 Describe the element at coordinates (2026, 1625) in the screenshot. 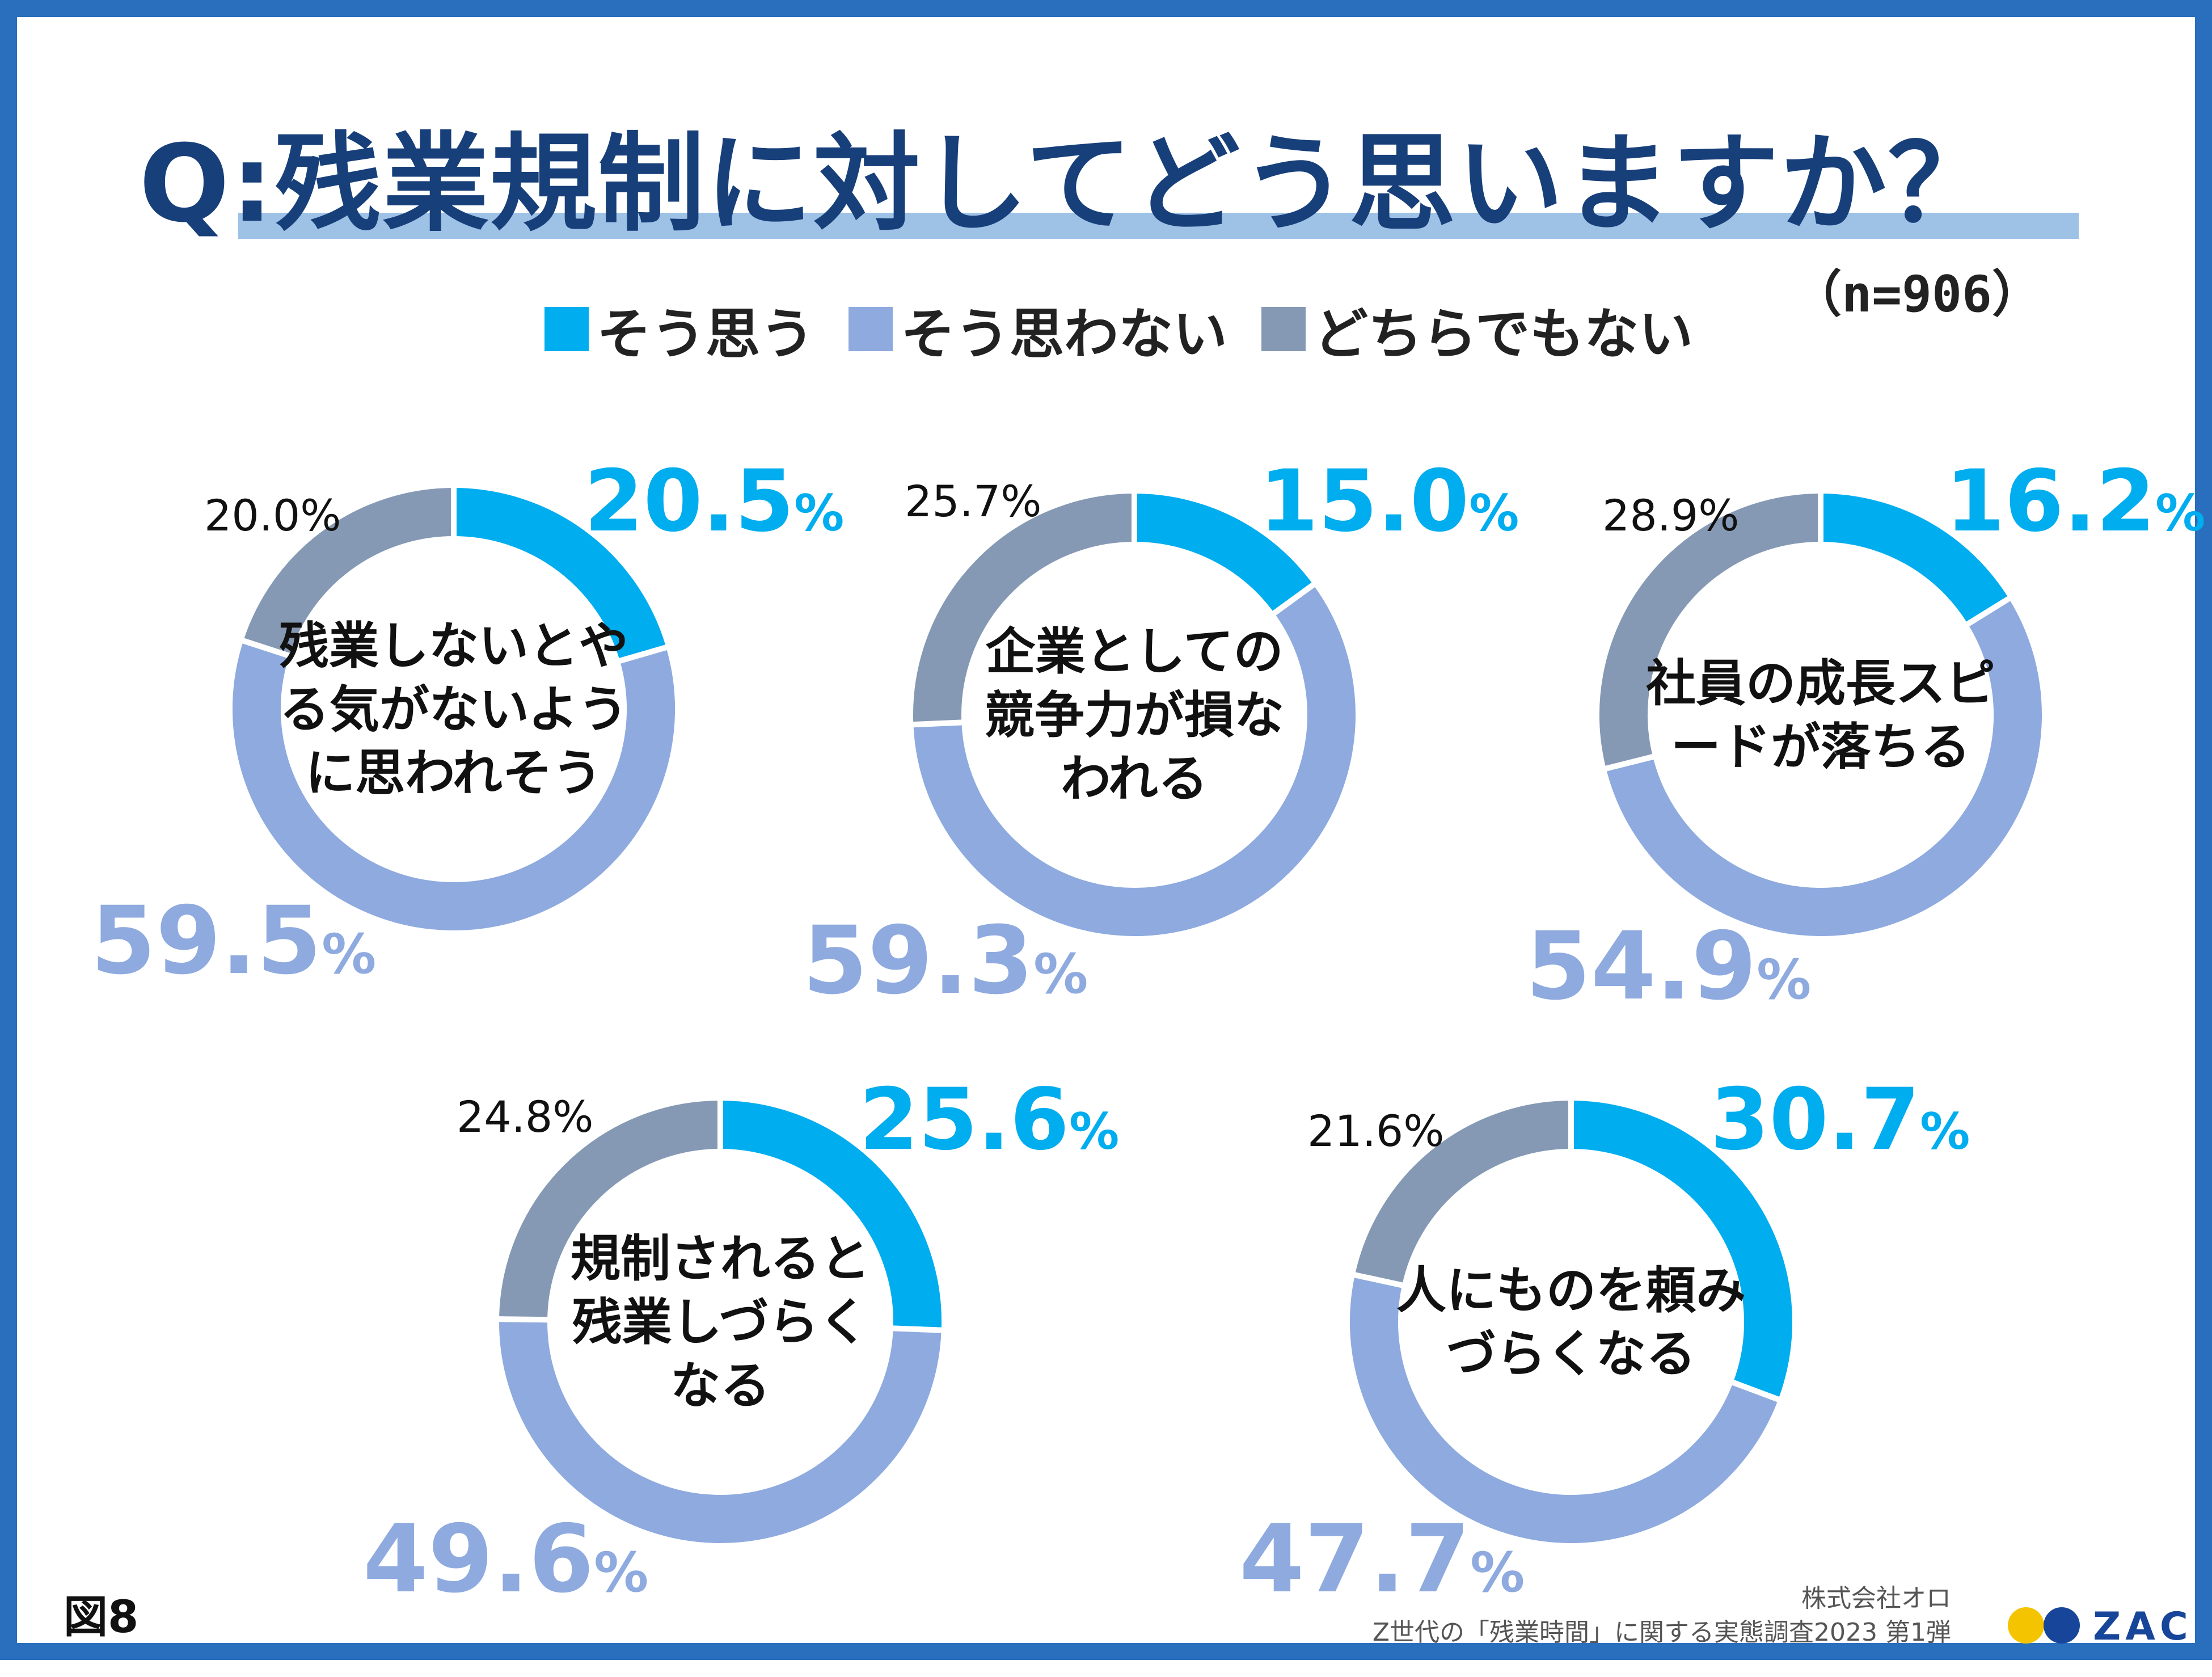

I see `logo-dot-yellow` at that location.